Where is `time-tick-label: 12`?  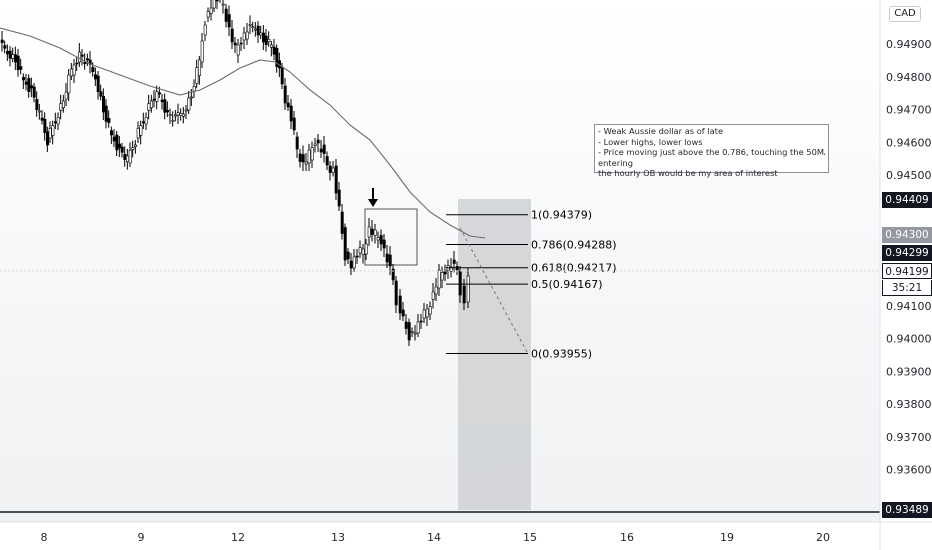 time-tick-label: 12 is located at coordinates (238, 537).